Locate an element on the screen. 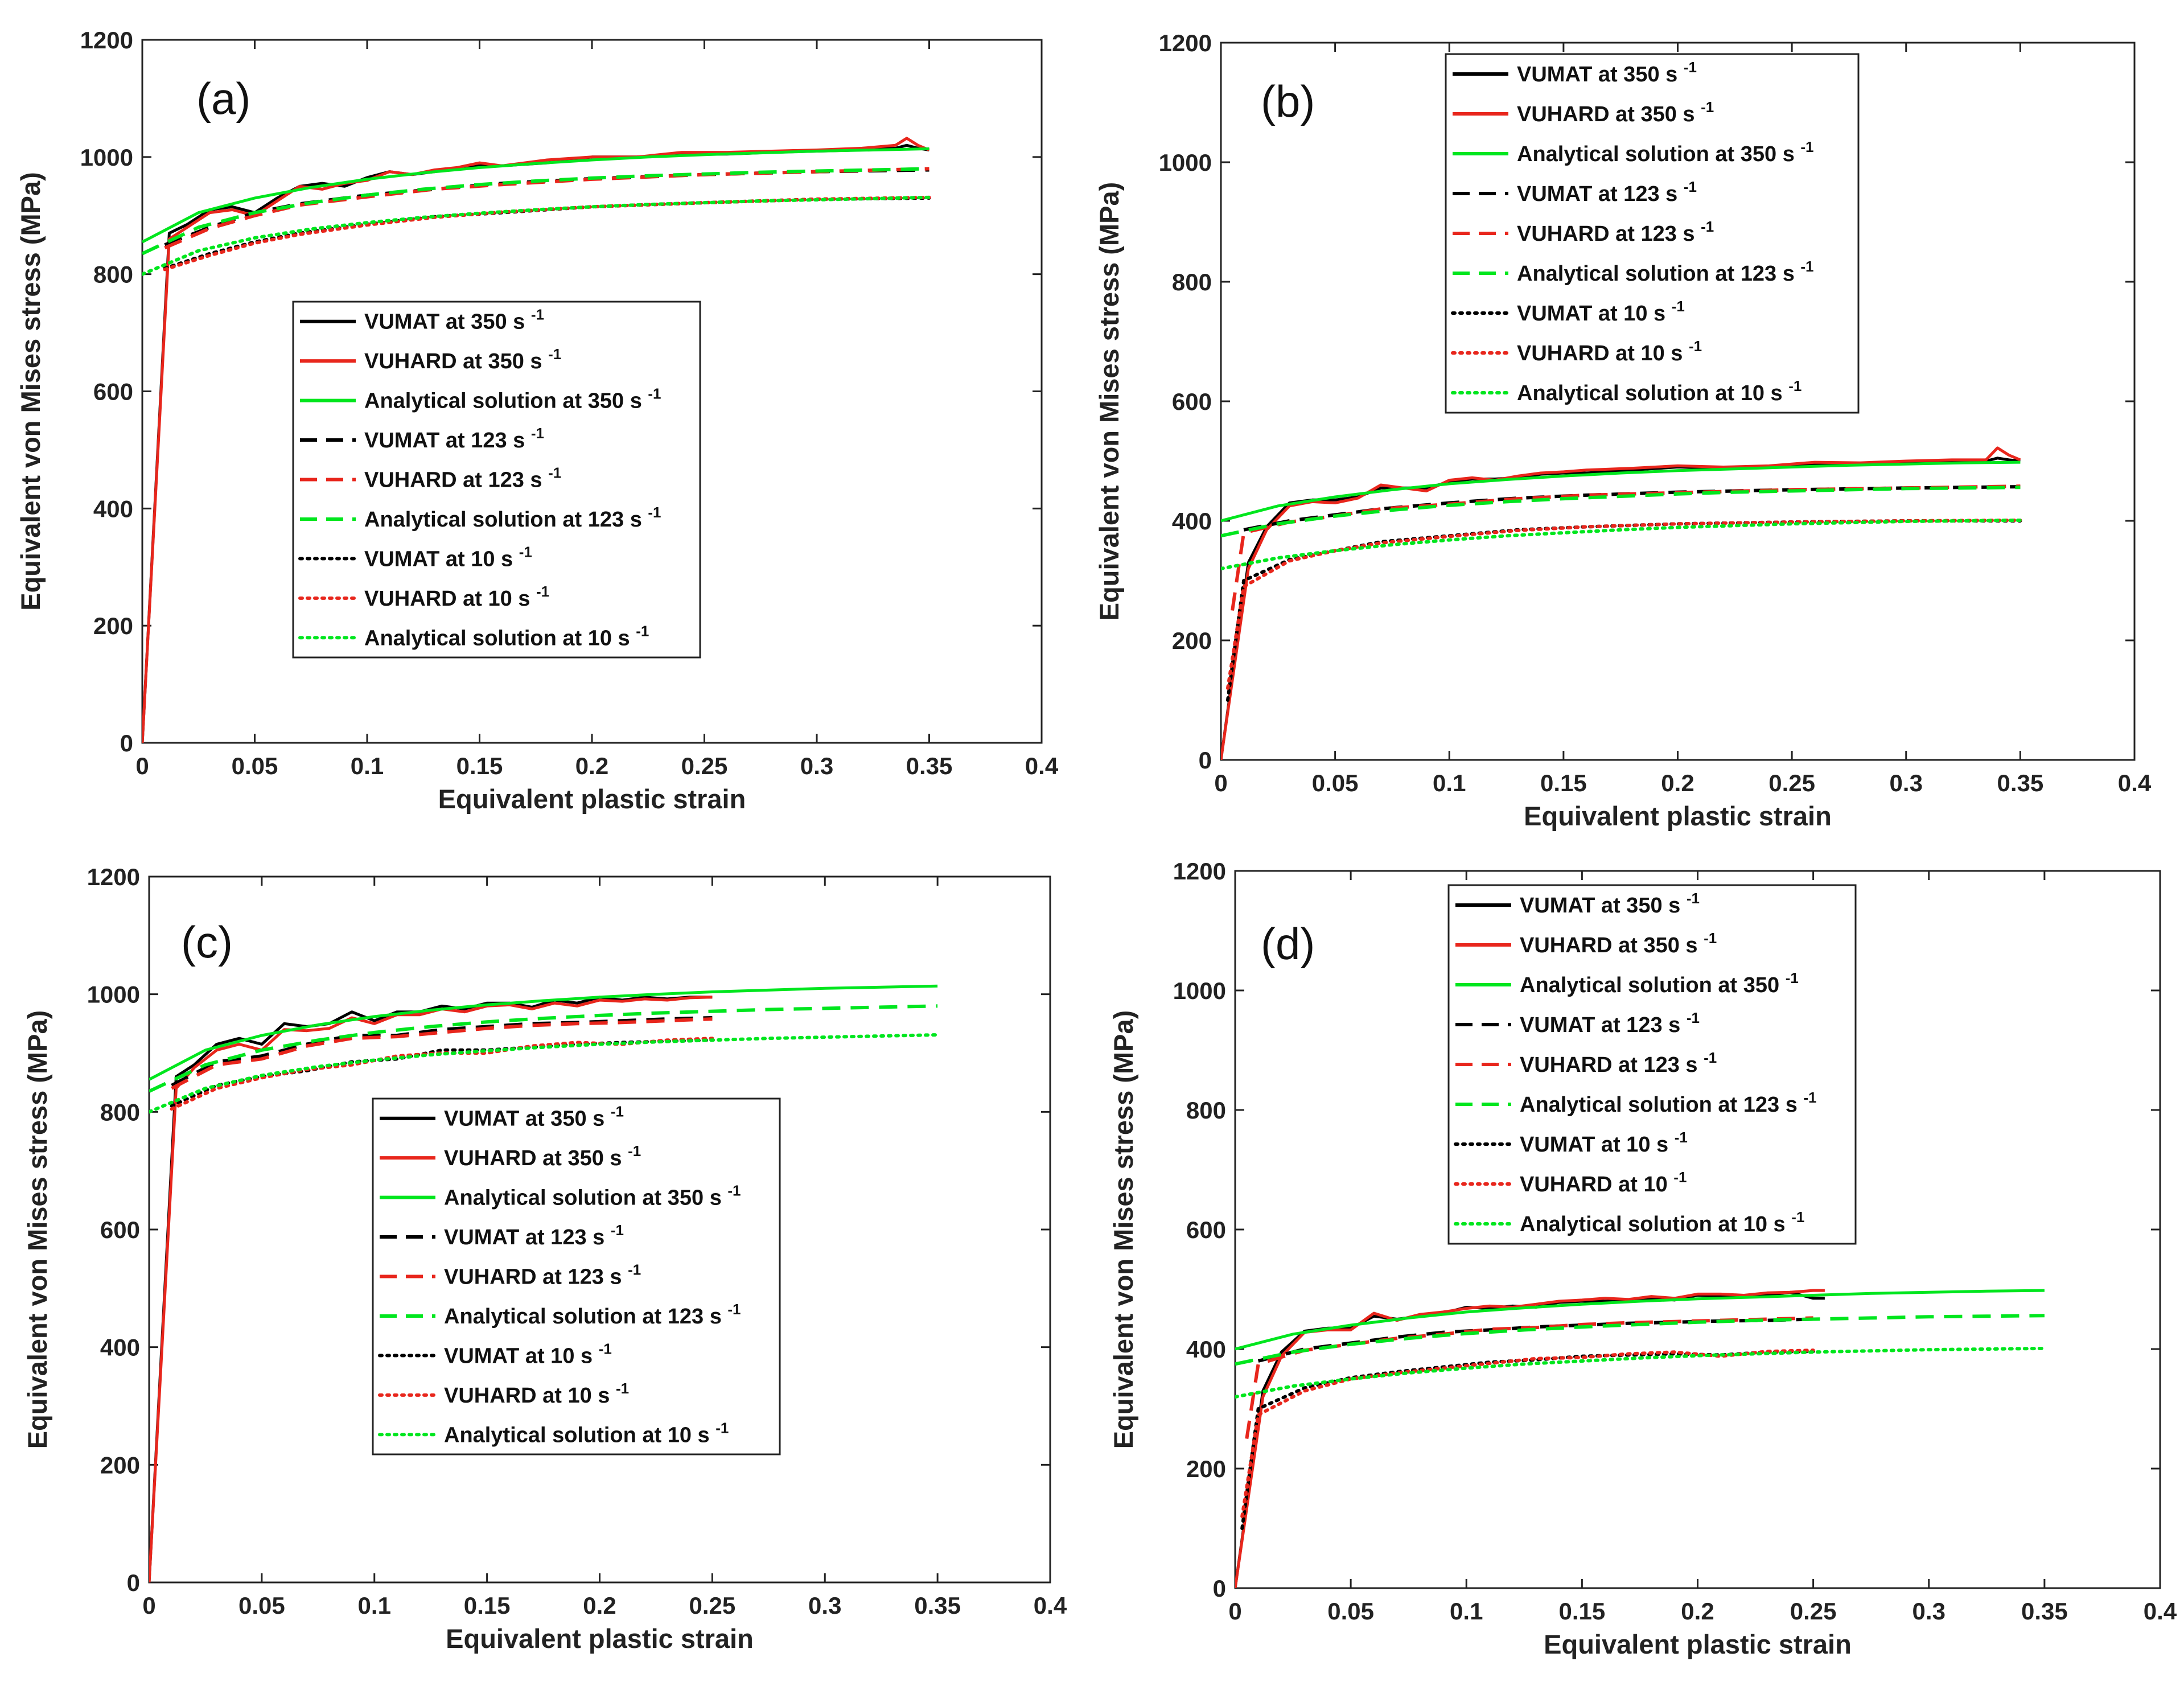 Image resolution: width=2184 pixels, height=1694 pixels. series-line-vuhard-at-10-s-dotted is located at coordinates (1527, 1433).